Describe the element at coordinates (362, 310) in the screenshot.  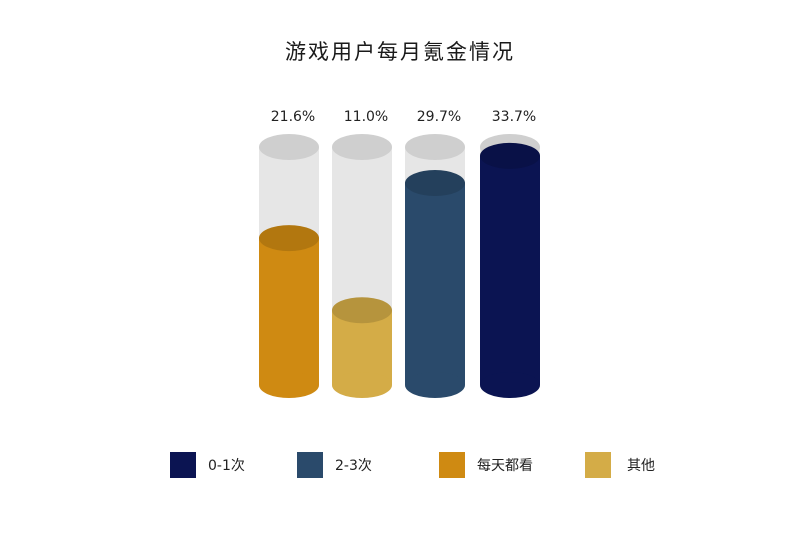
I see `bar-1-fill-top` at that location.